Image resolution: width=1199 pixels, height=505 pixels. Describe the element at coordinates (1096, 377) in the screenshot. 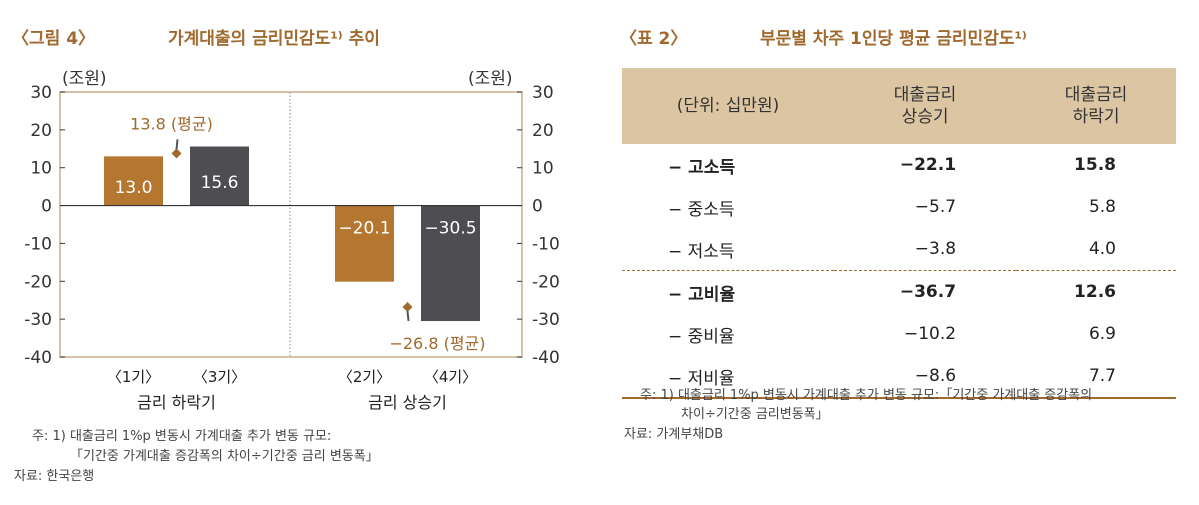

I see `falling-value: 7.7` at that location.